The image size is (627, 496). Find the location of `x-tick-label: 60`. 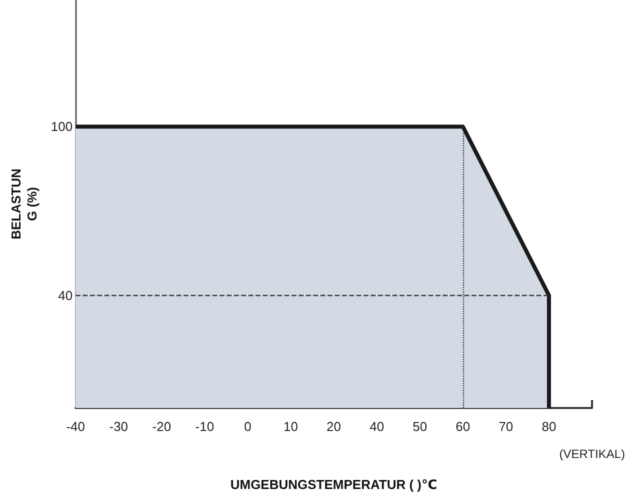

x-tick-label: 60 is located at coordinates (463, 426).